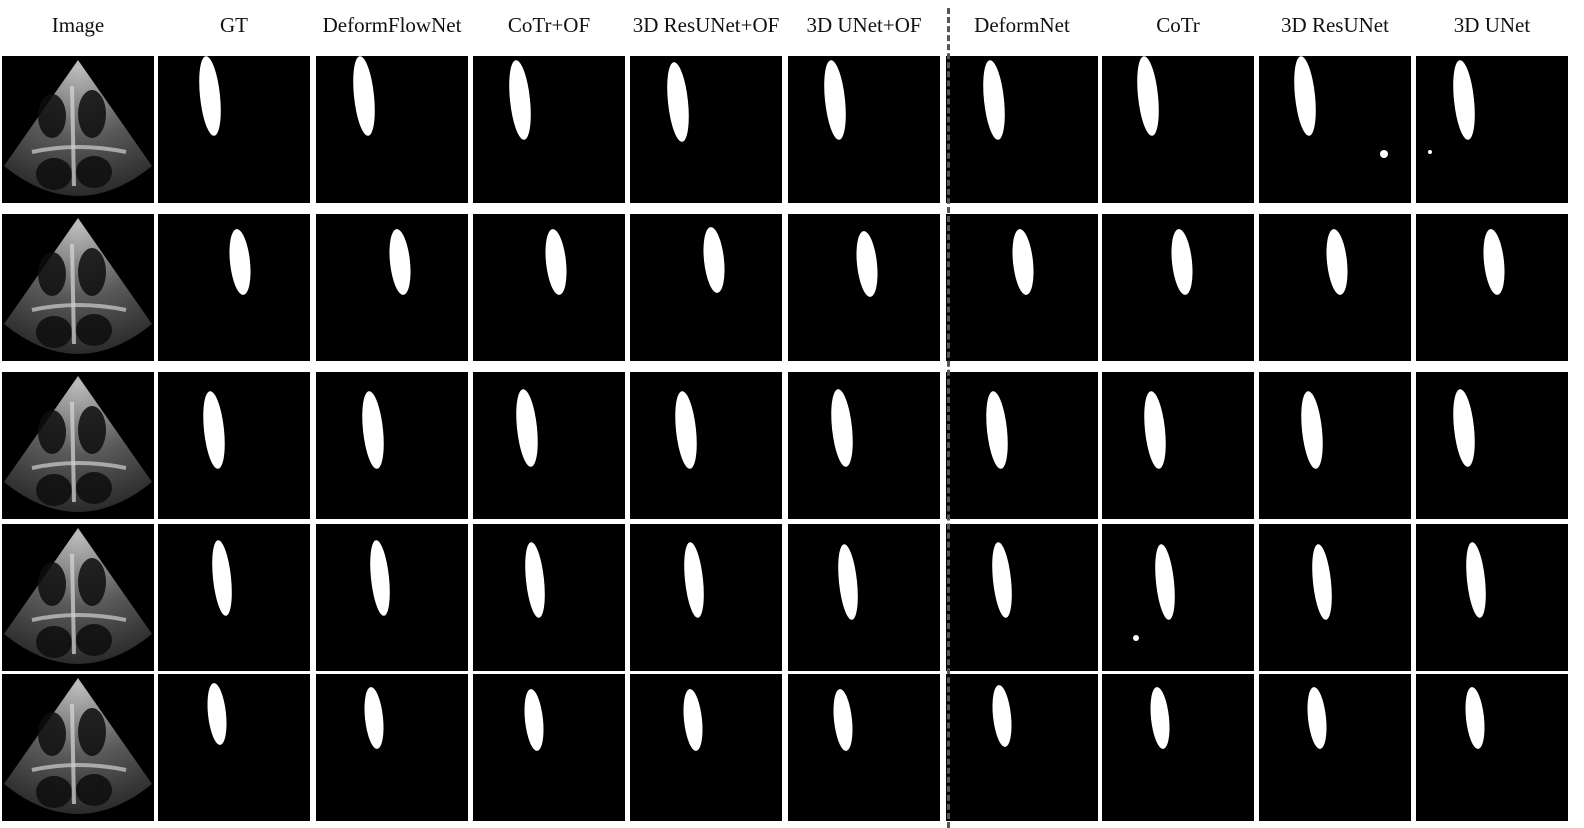 This screenshot has height=828, width=1584. Describe the element at coordinates (392, 25) in the screenshot. I see `column-header-2: DeformFlowNet` at that location.